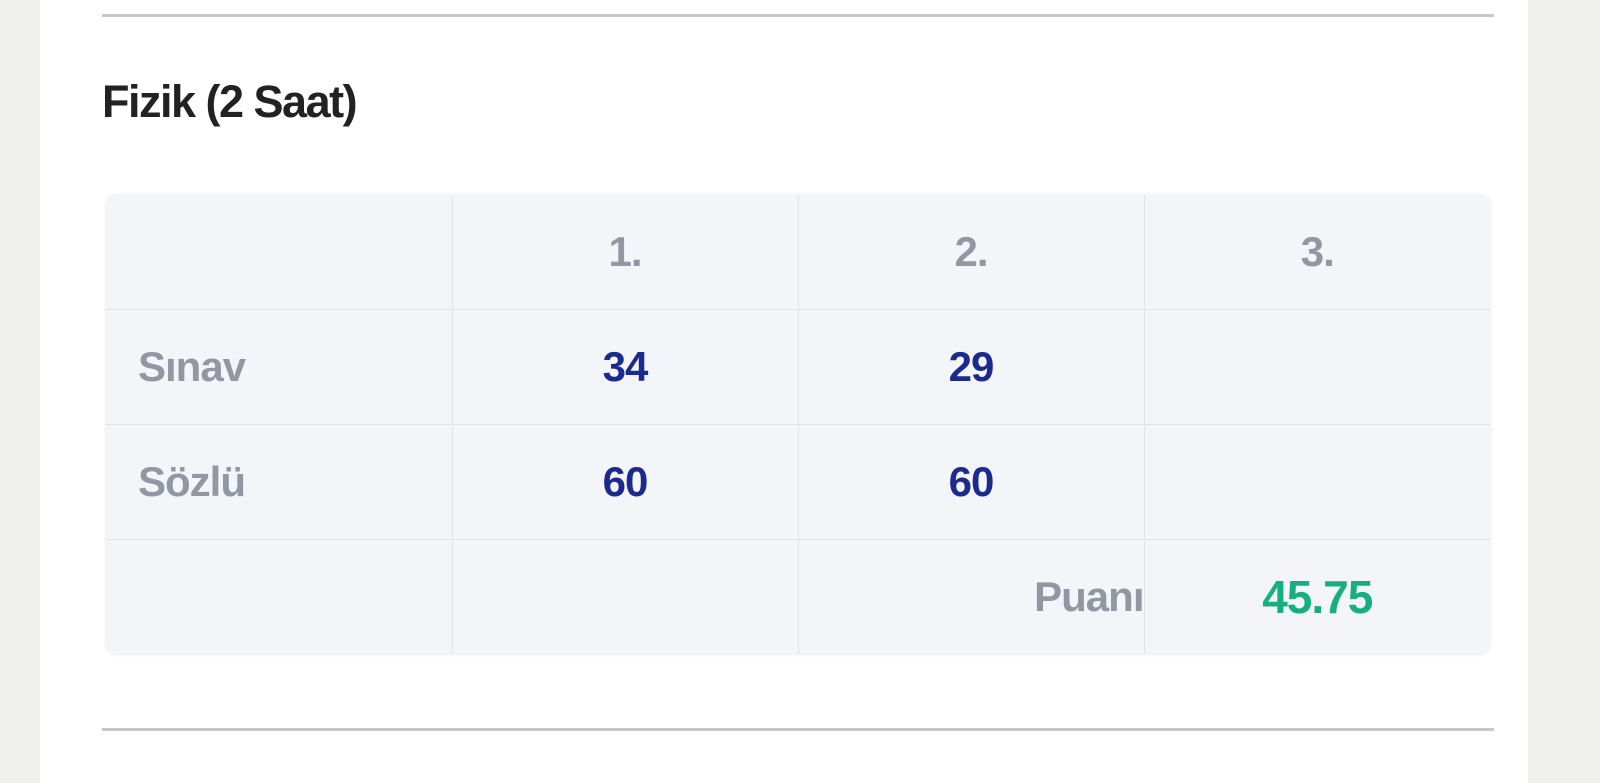  What do you see at coordinates (279, 366) in the screenshot?
I see `row-label: Sınav` at bounding box center [279, 366].